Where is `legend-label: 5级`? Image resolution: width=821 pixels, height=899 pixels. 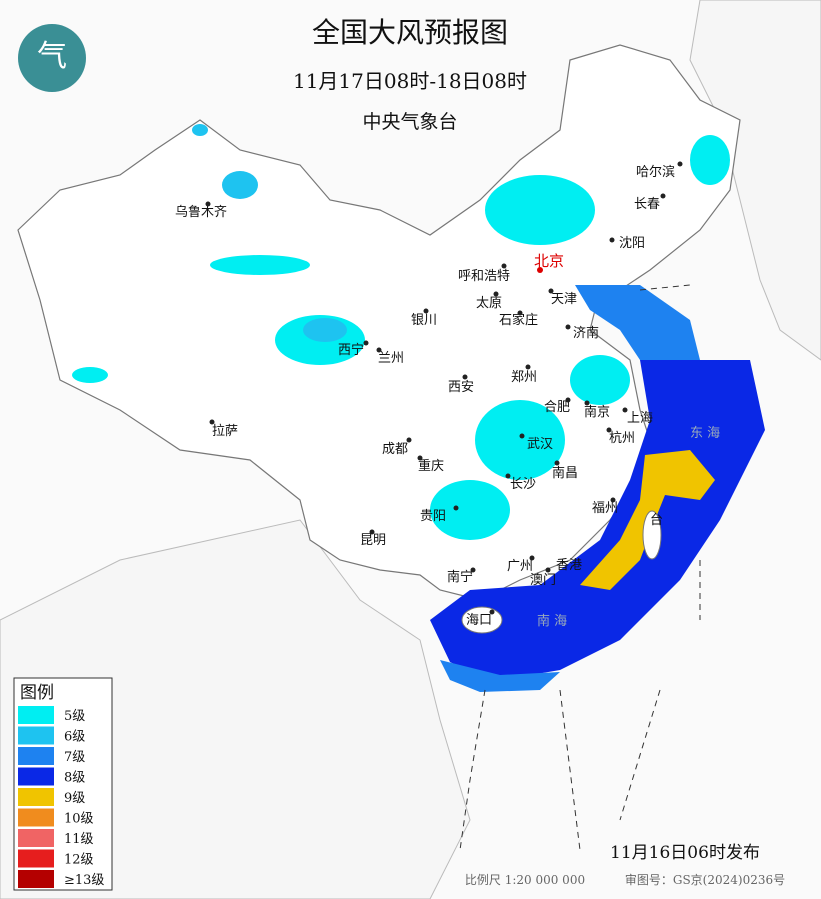
legend-label: 5级 is located at coordinates (74, 716).